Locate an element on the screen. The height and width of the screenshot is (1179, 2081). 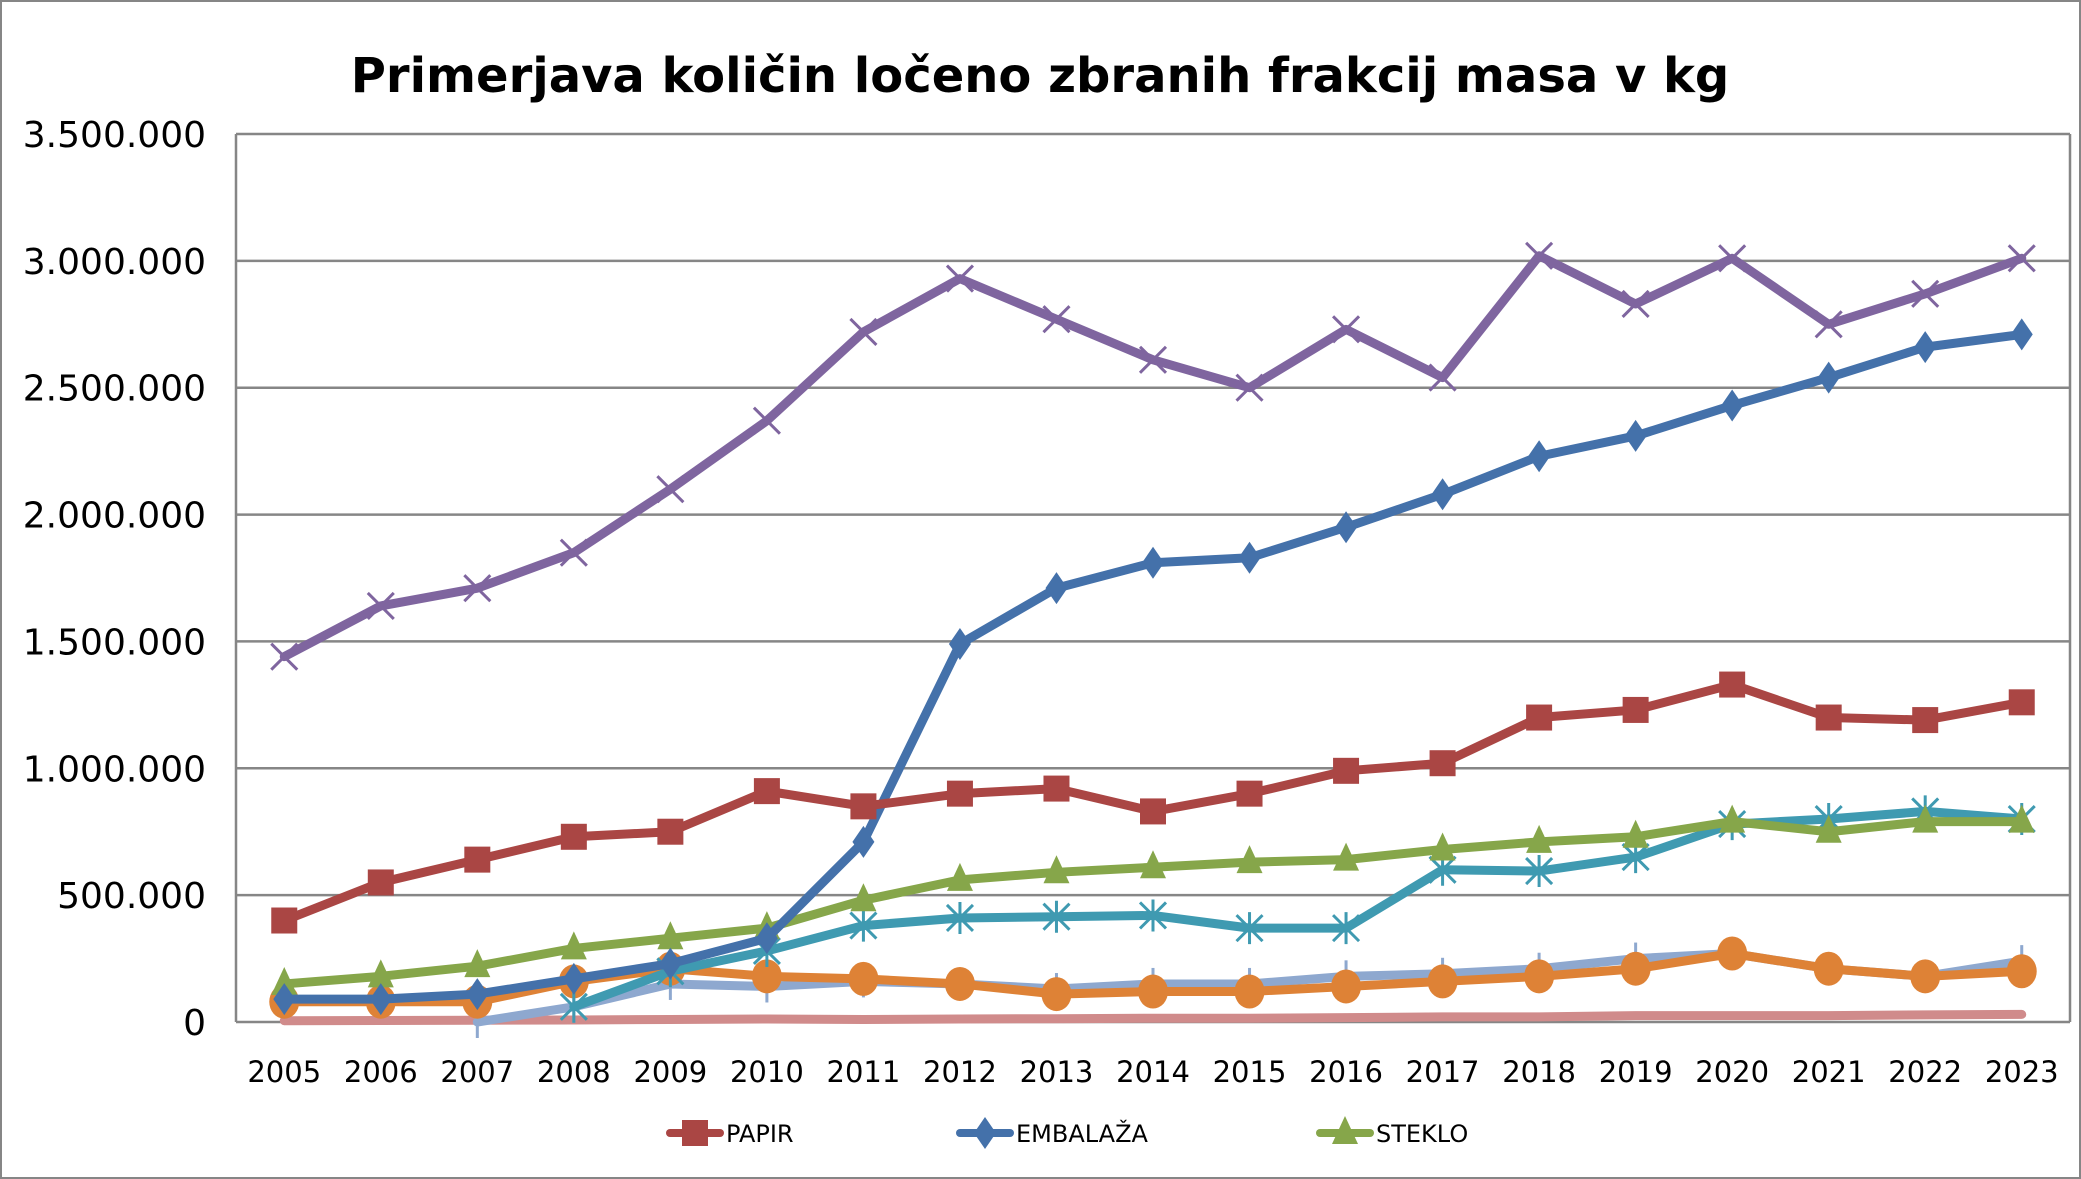
x-tick-label: 2013 is located at coordinates (1057, 1072).